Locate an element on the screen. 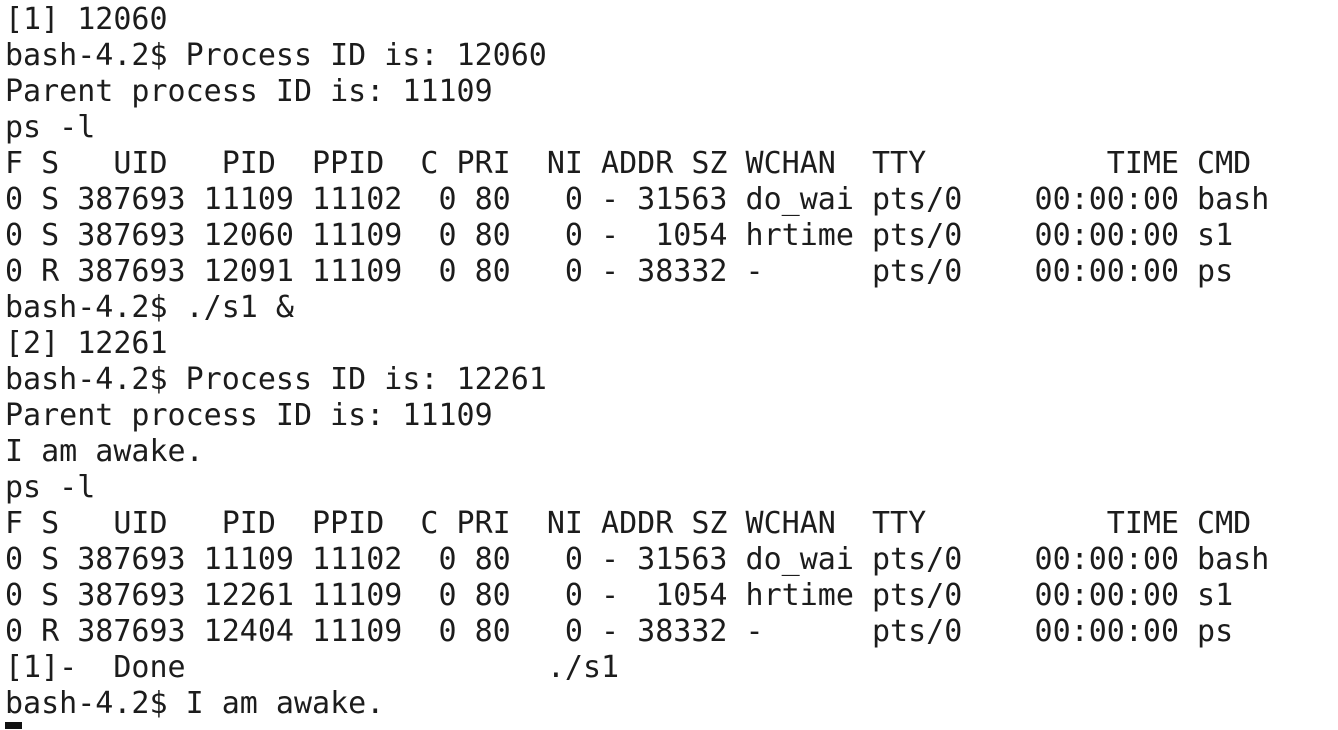 This screenshot has width=1338, height=730. job-done-line: [1]- Done ./s1 is located at coordinates (312, 667).